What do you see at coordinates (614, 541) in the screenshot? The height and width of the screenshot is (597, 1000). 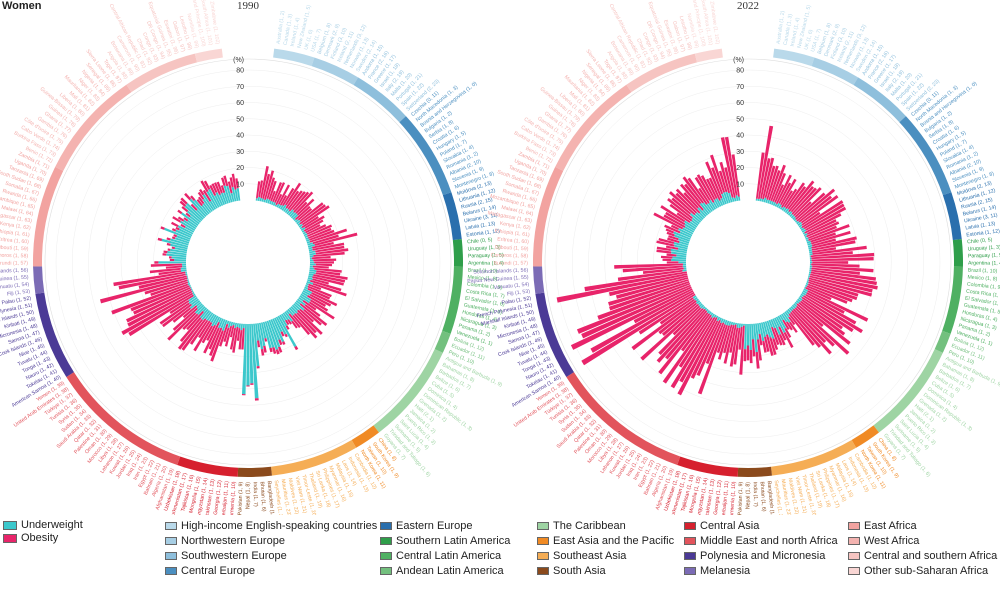 I see `legend-label: East Asia and the Pacific` at bounding box center [614, 541].